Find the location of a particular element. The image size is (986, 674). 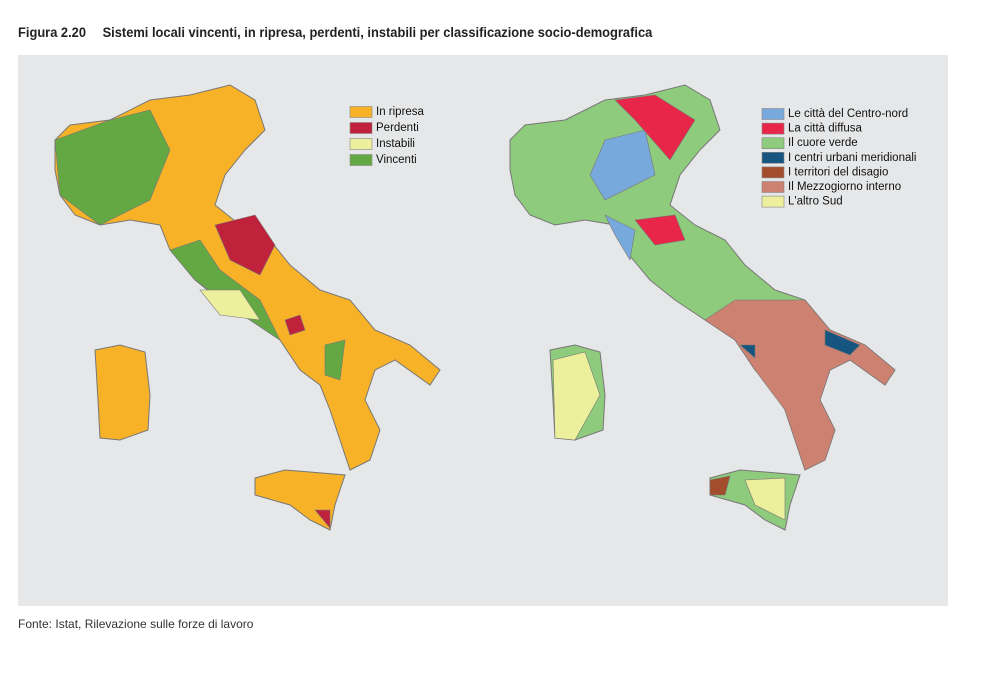

legend-label: In ripresa is located at coordinates (400, 112).